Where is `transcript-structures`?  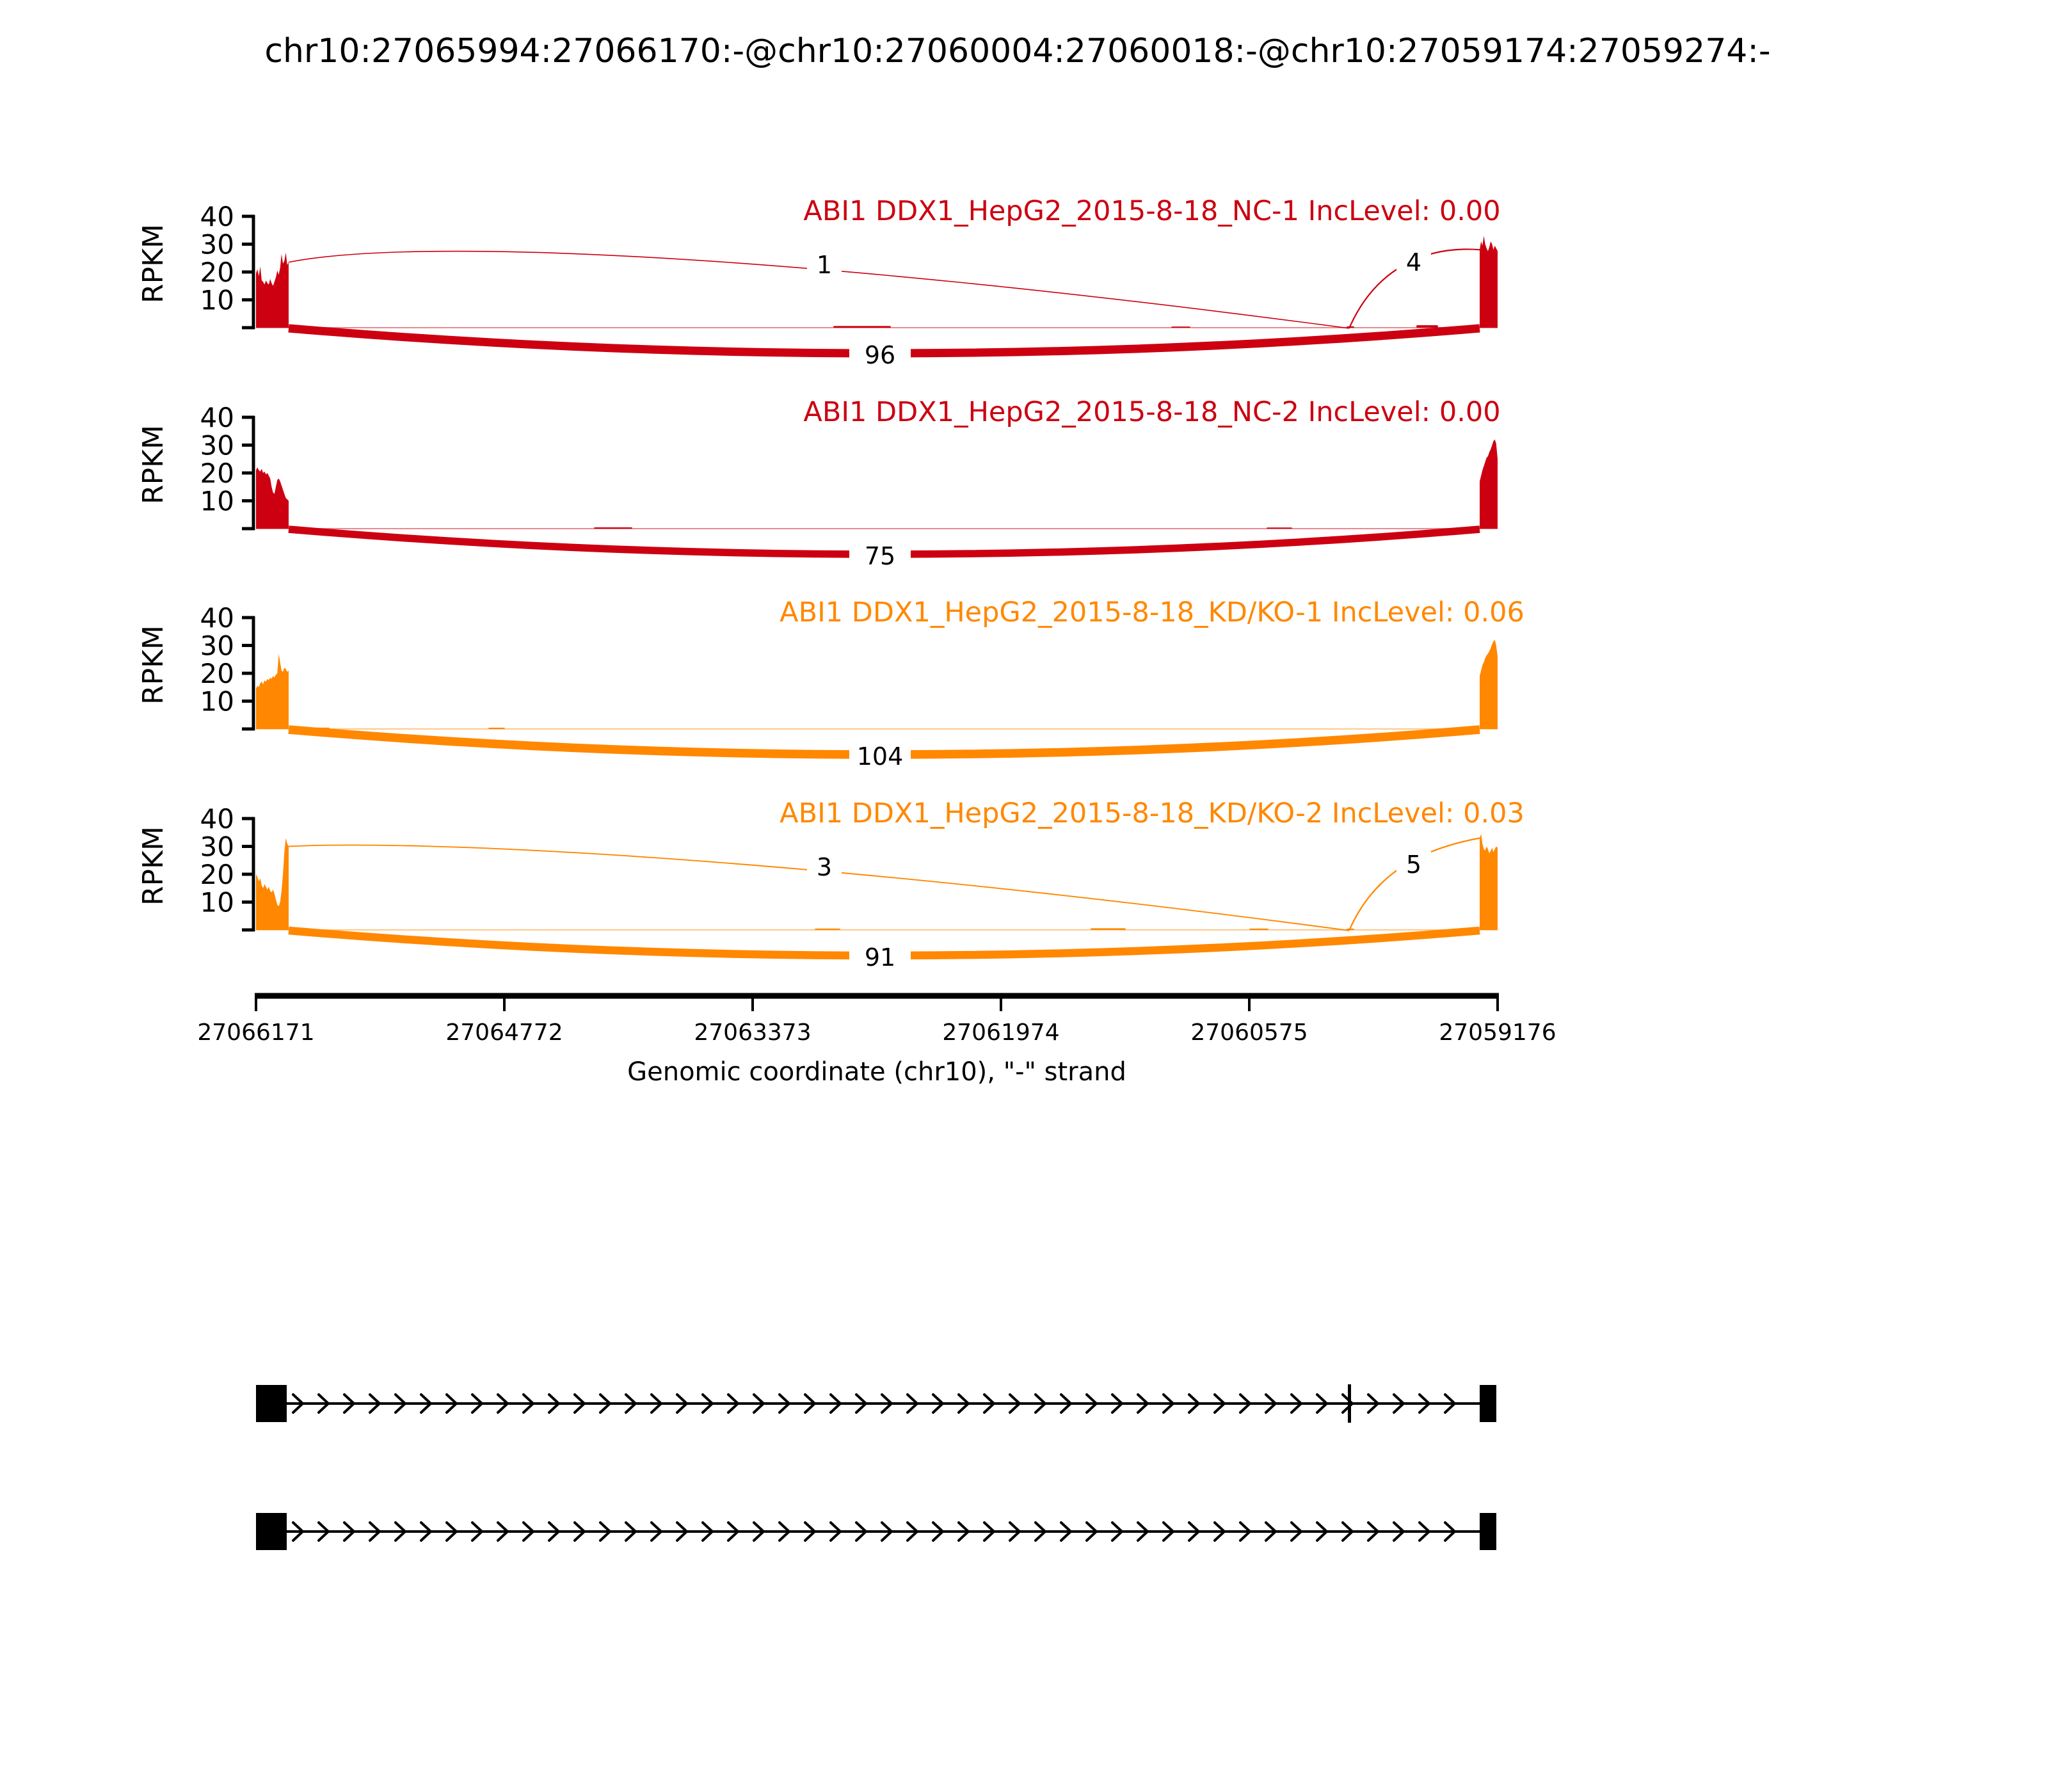 transcript-structures is located at coordinates (876, 1467).